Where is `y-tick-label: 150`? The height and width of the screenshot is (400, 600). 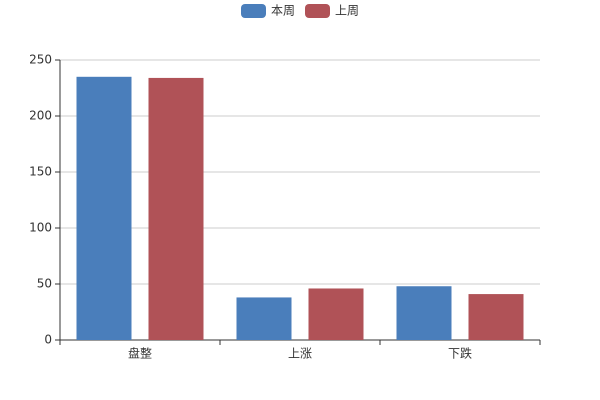
y-tick-label: 150 is located at coordinates (40, 172).